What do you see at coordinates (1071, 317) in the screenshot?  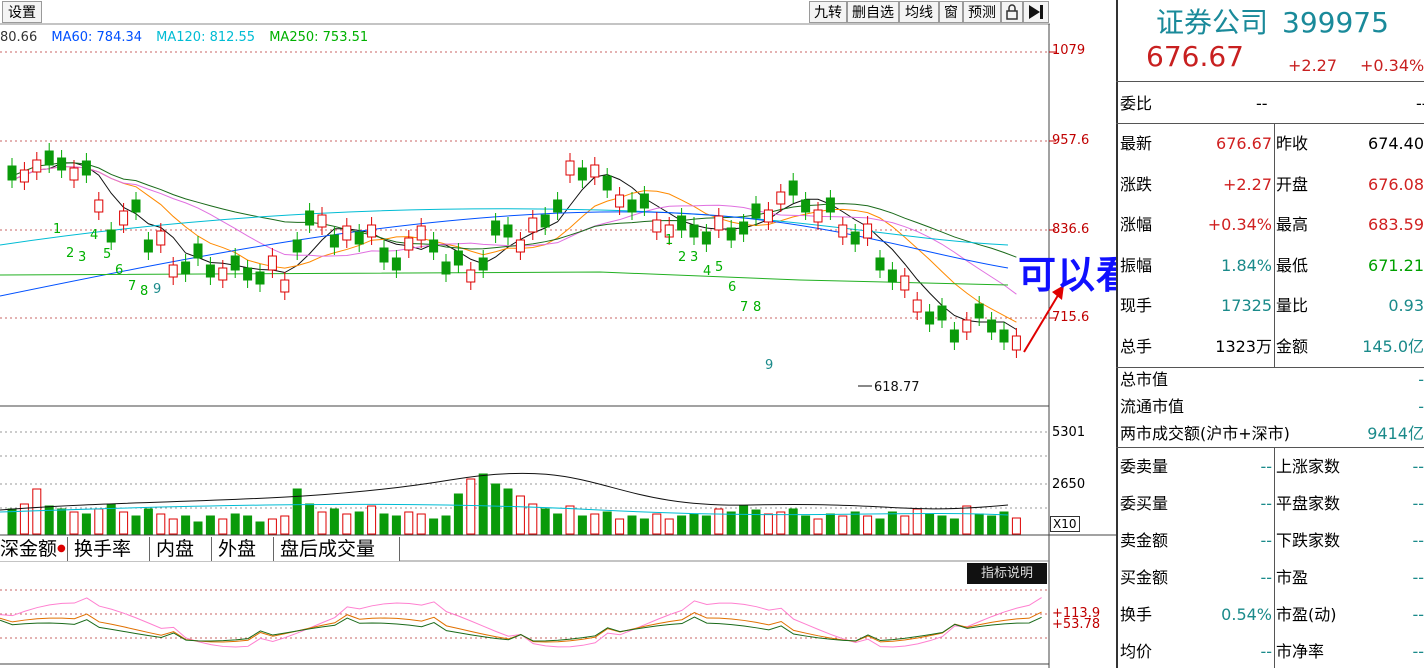 I see `price-axis-715: 715.6` at bounding box center [1071, 317].